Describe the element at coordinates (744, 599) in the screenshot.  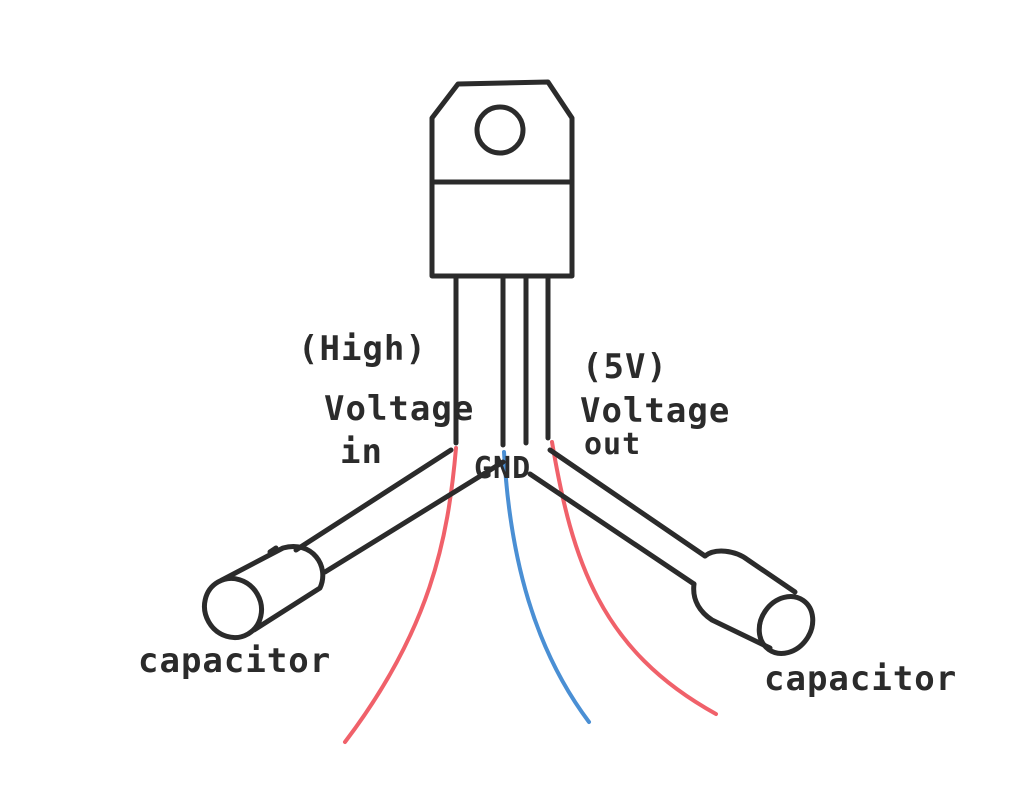
I see `right-capacitor-body` at that location.